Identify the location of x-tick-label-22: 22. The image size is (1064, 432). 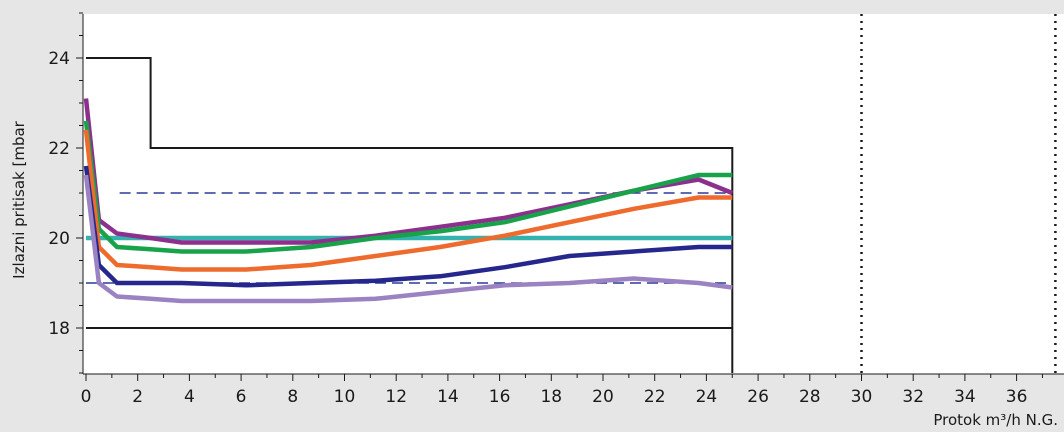
(655, 397).